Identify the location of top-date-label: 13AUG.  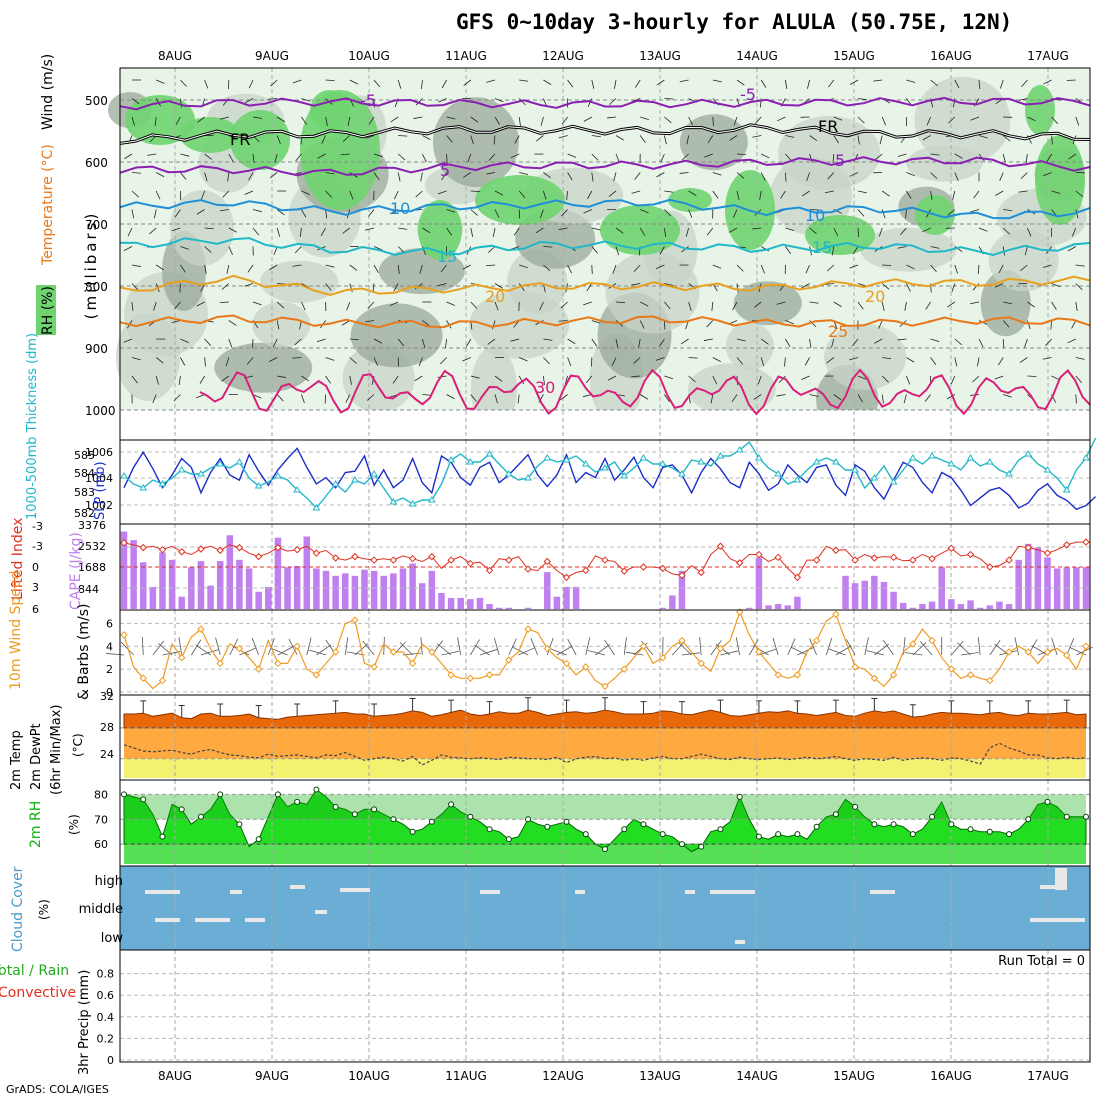
(660, 56).